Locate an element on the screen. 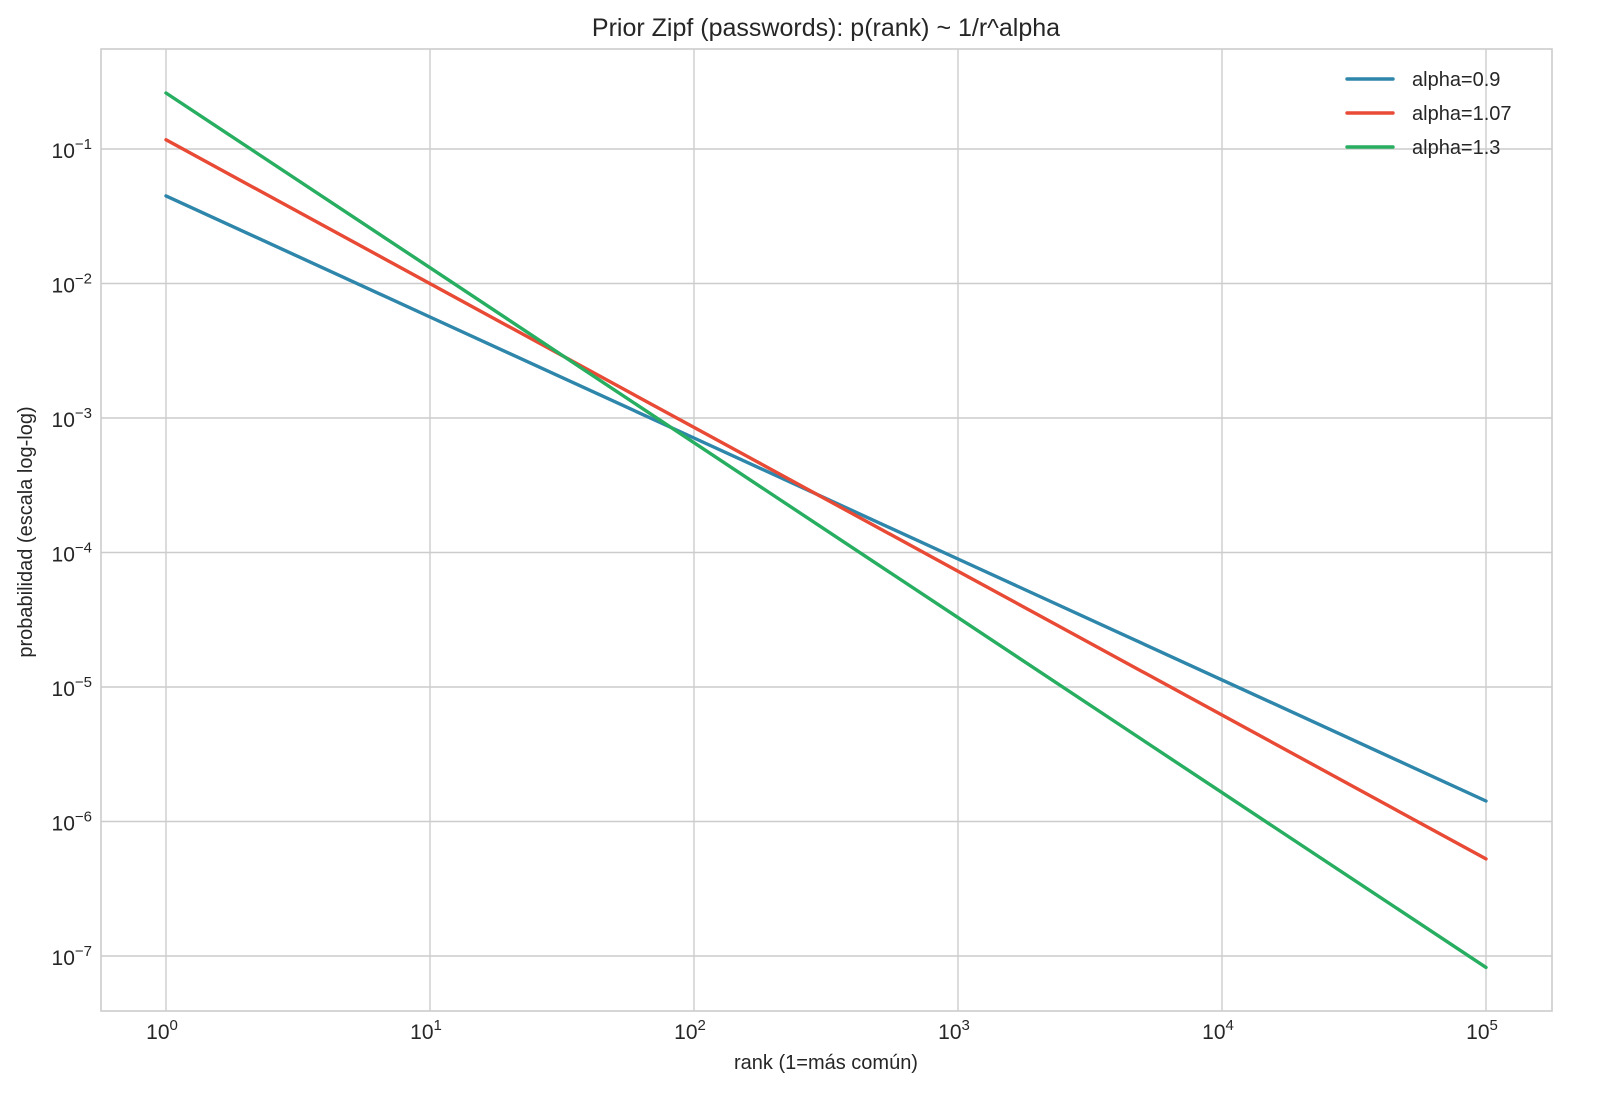 This screenshot has width=1607, height=1116. x-tick-label: 10² is located at coordinates (690, 1030).